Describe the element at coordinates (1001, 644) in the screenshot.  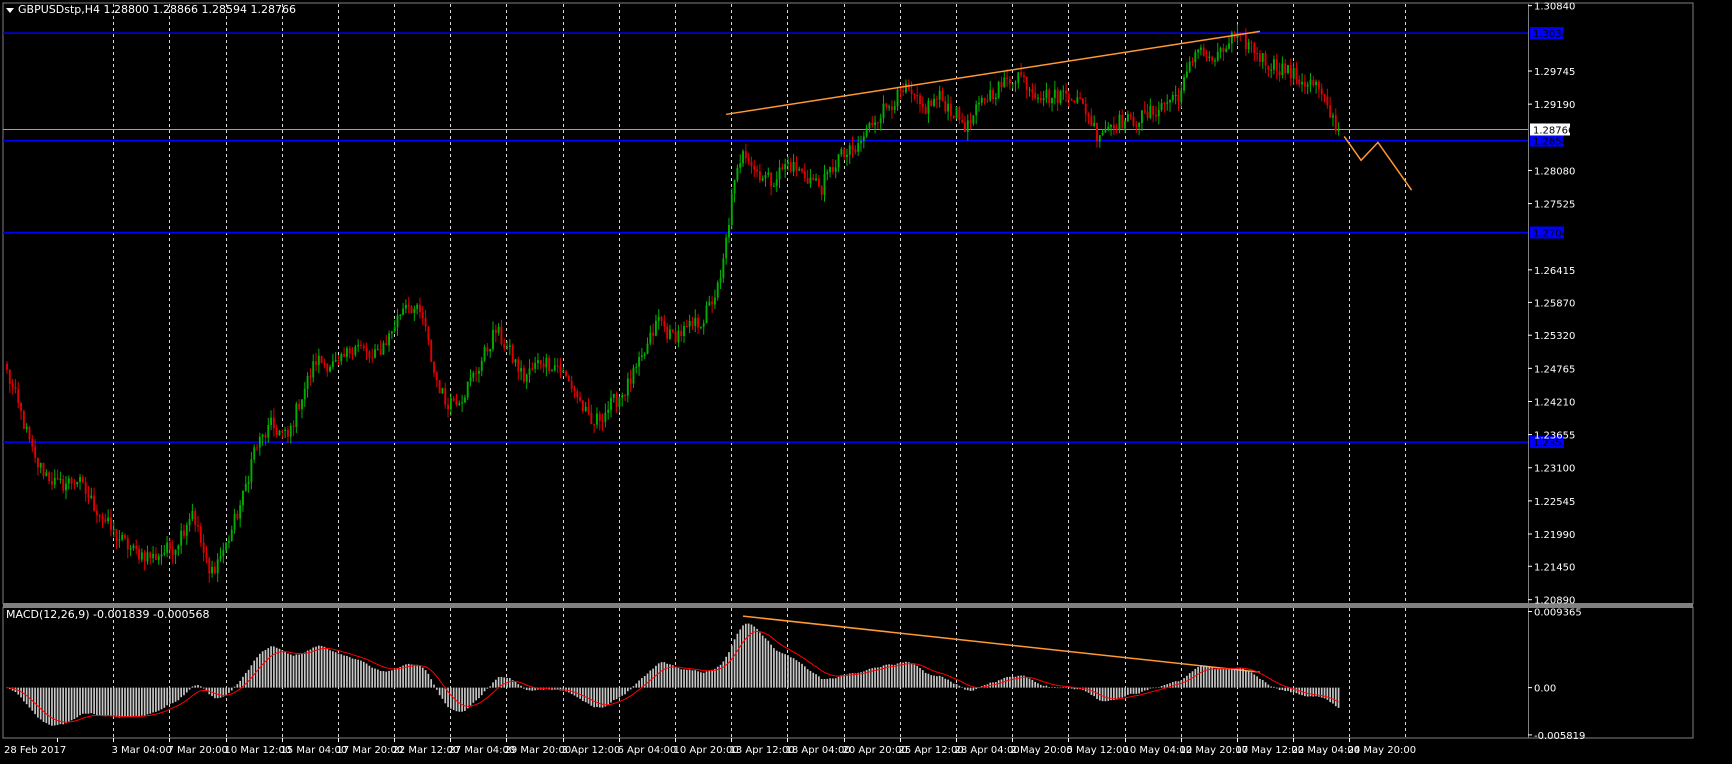
I see `macd-trendline` at that location.